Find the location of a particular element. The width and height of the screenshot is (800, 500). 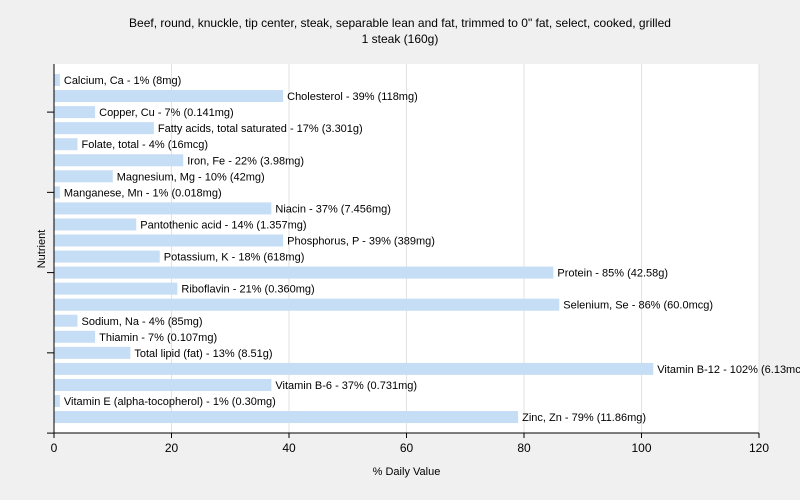

x-tick-label-3: 60 is located at coordinates (407, 448).